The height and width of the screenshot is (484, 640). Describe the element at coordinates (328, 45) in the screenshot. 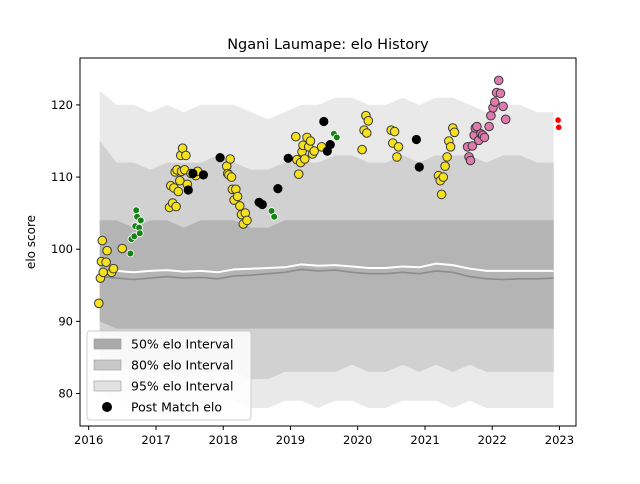

I see `chart-title: Ngani Laumape: elo History` at that location.